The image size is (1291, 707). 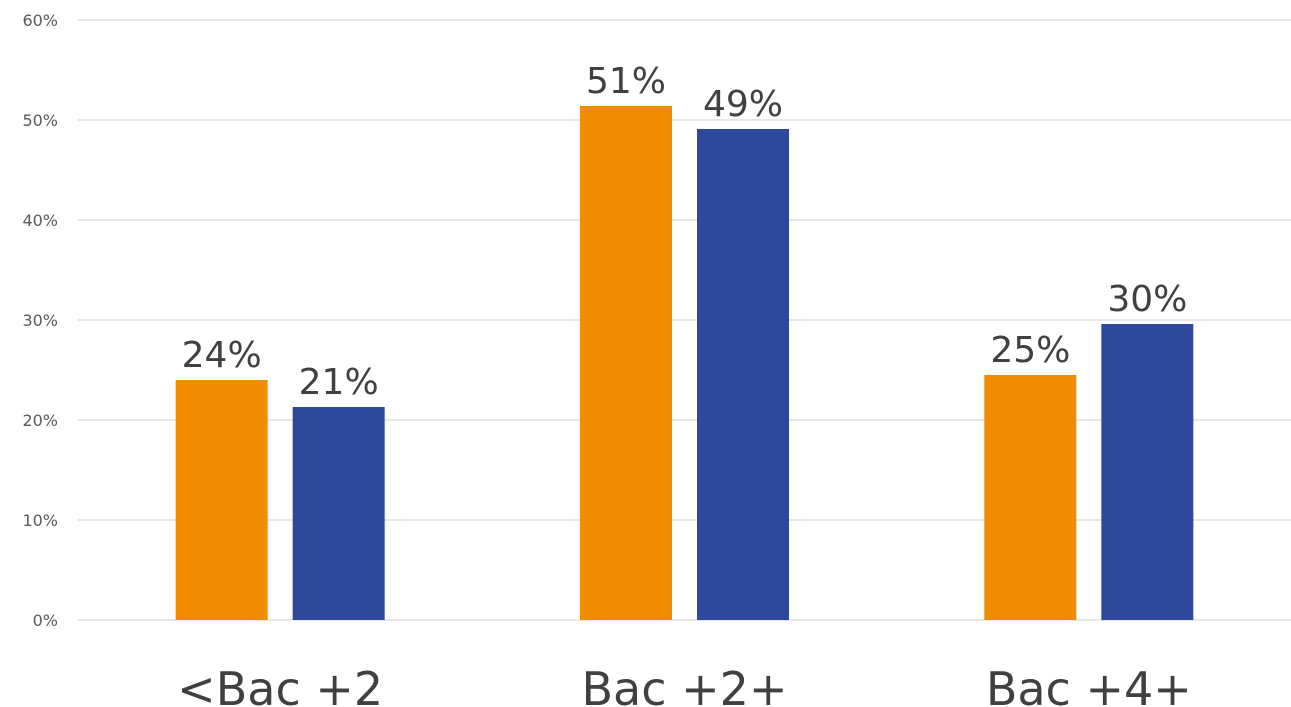 I want to click on y-axis-tick-labels: 0% 10% 20% 30% 40% 50% 60%, so click(x=40, y=320).